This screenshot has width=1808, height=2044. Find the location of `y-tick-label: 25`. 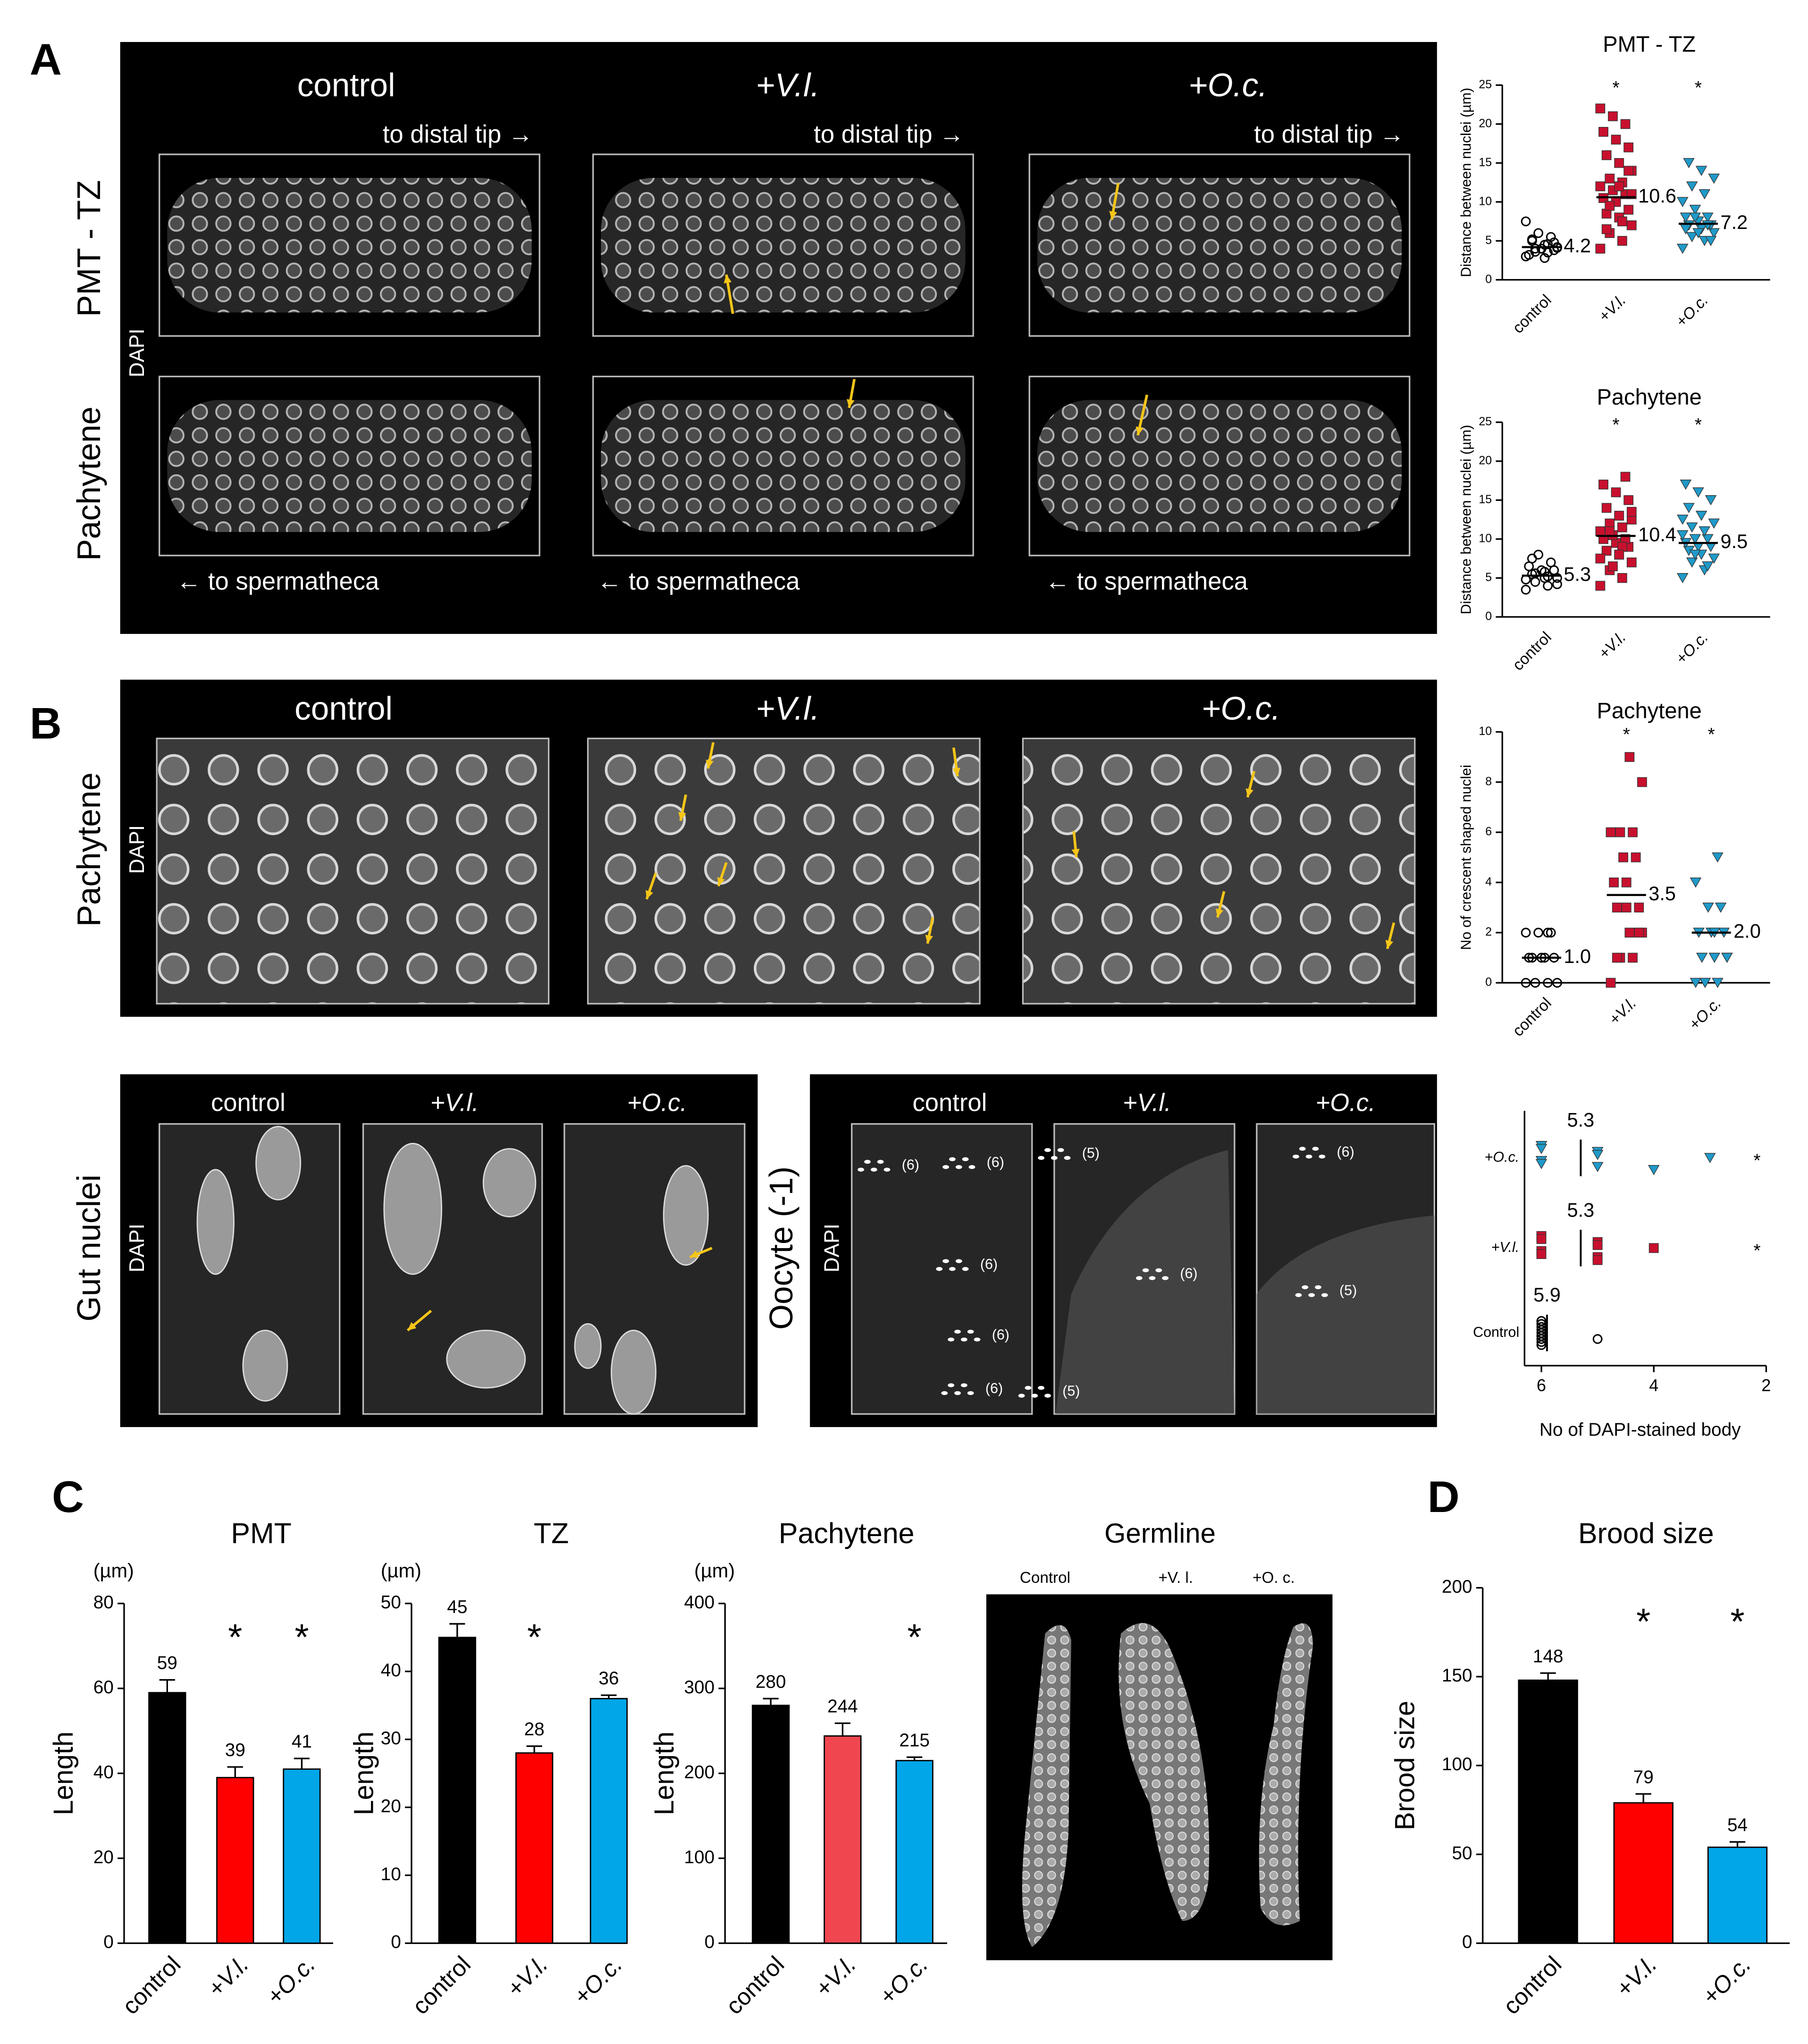

y-tick-label: 25 is located at coordinates (1485, 85).